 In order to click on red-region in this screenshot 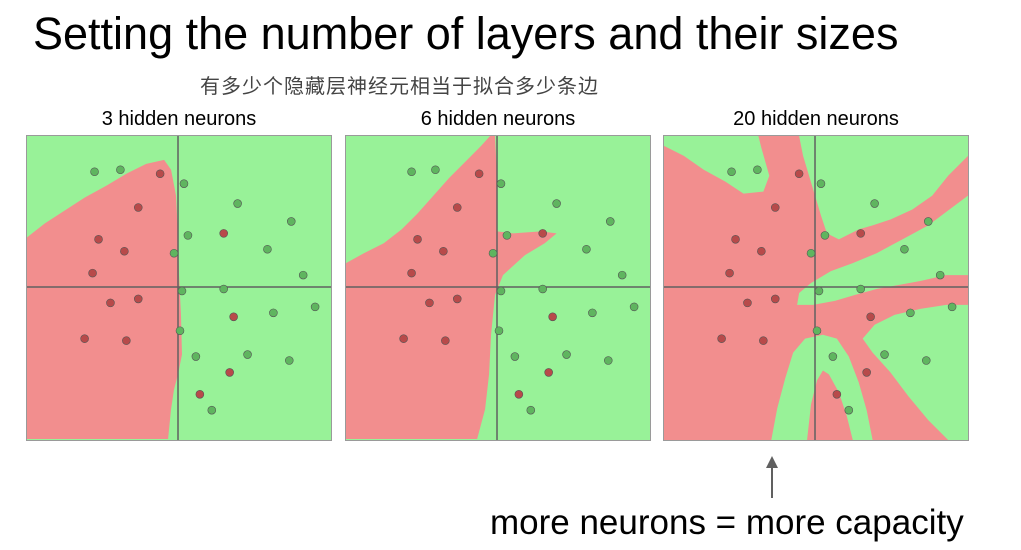, I will do `click(104, 299)`.